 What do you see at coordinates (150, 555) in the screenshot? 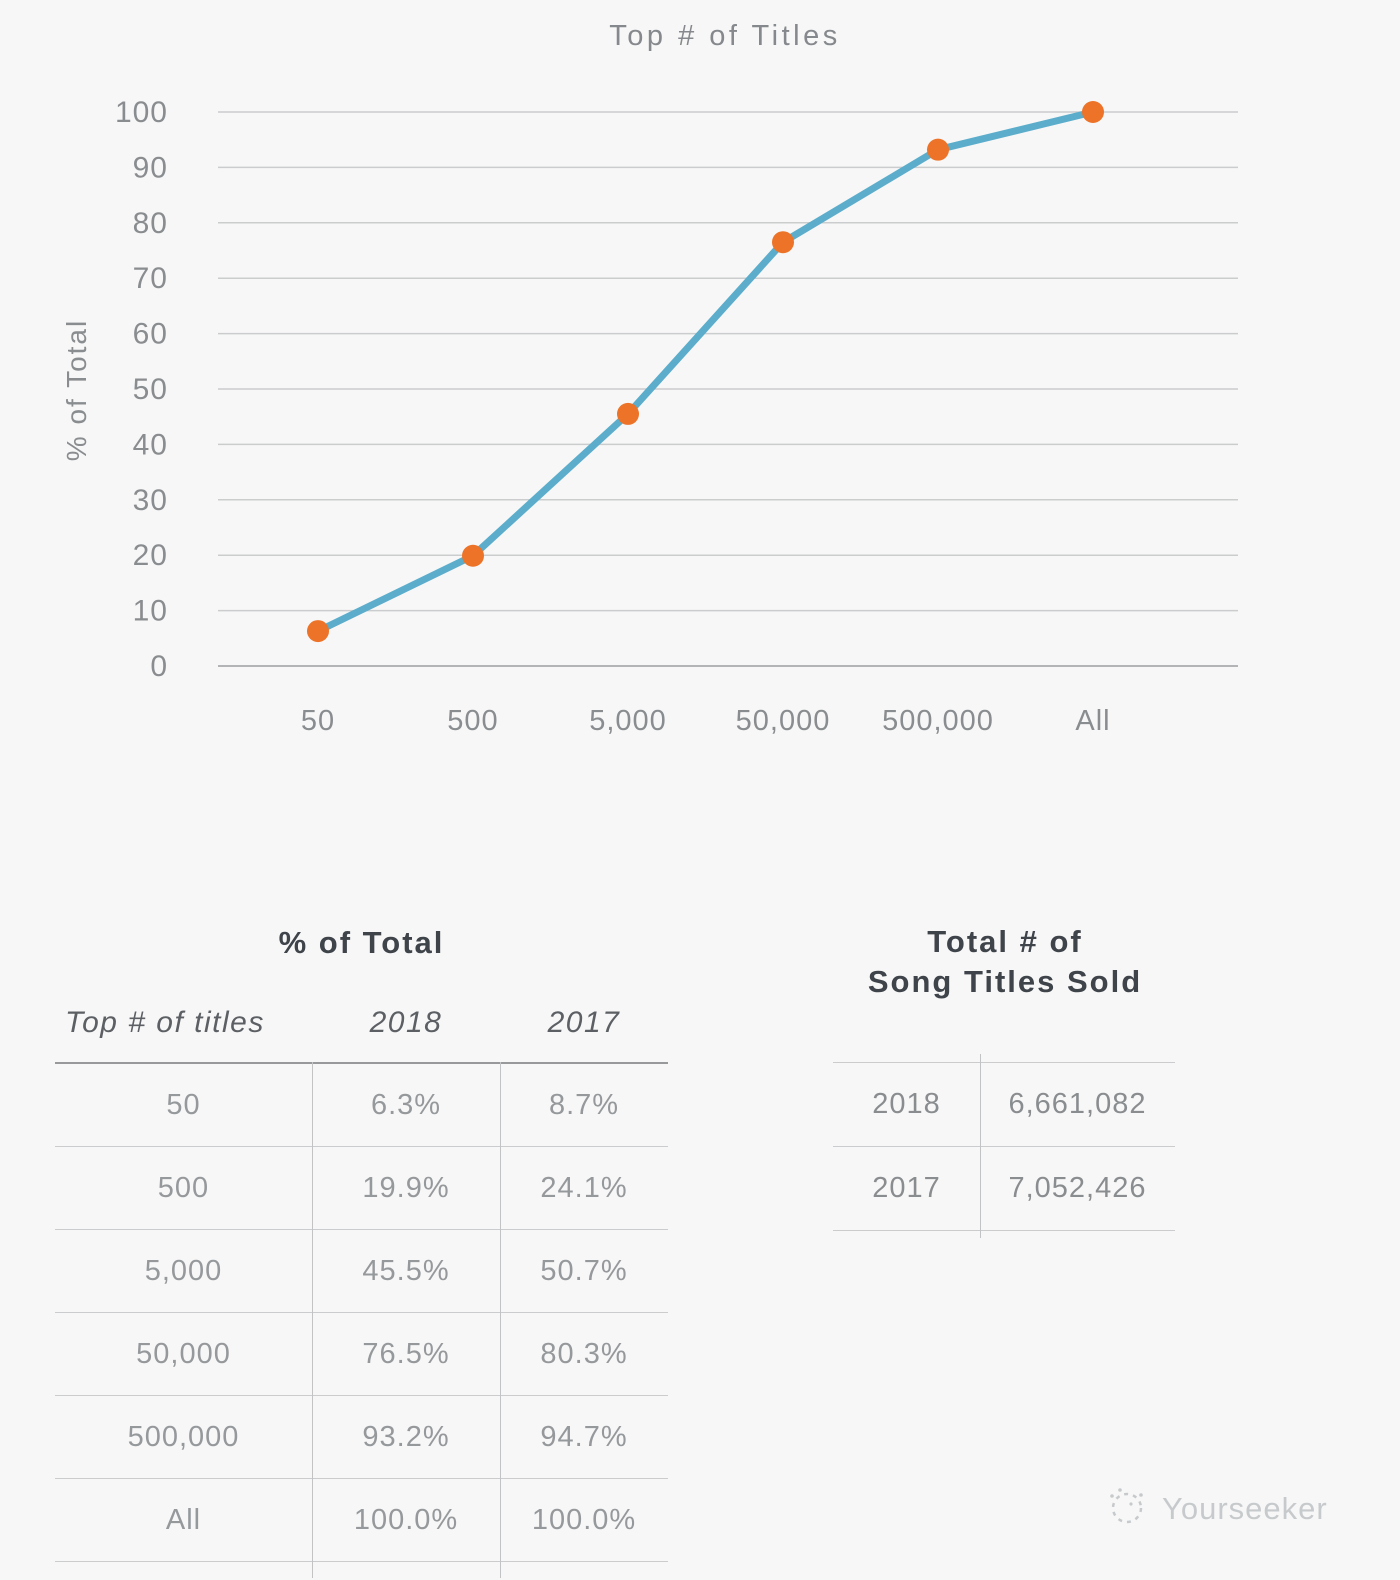
I see `y-tick-label: 20` at bounding box center [150, 555].